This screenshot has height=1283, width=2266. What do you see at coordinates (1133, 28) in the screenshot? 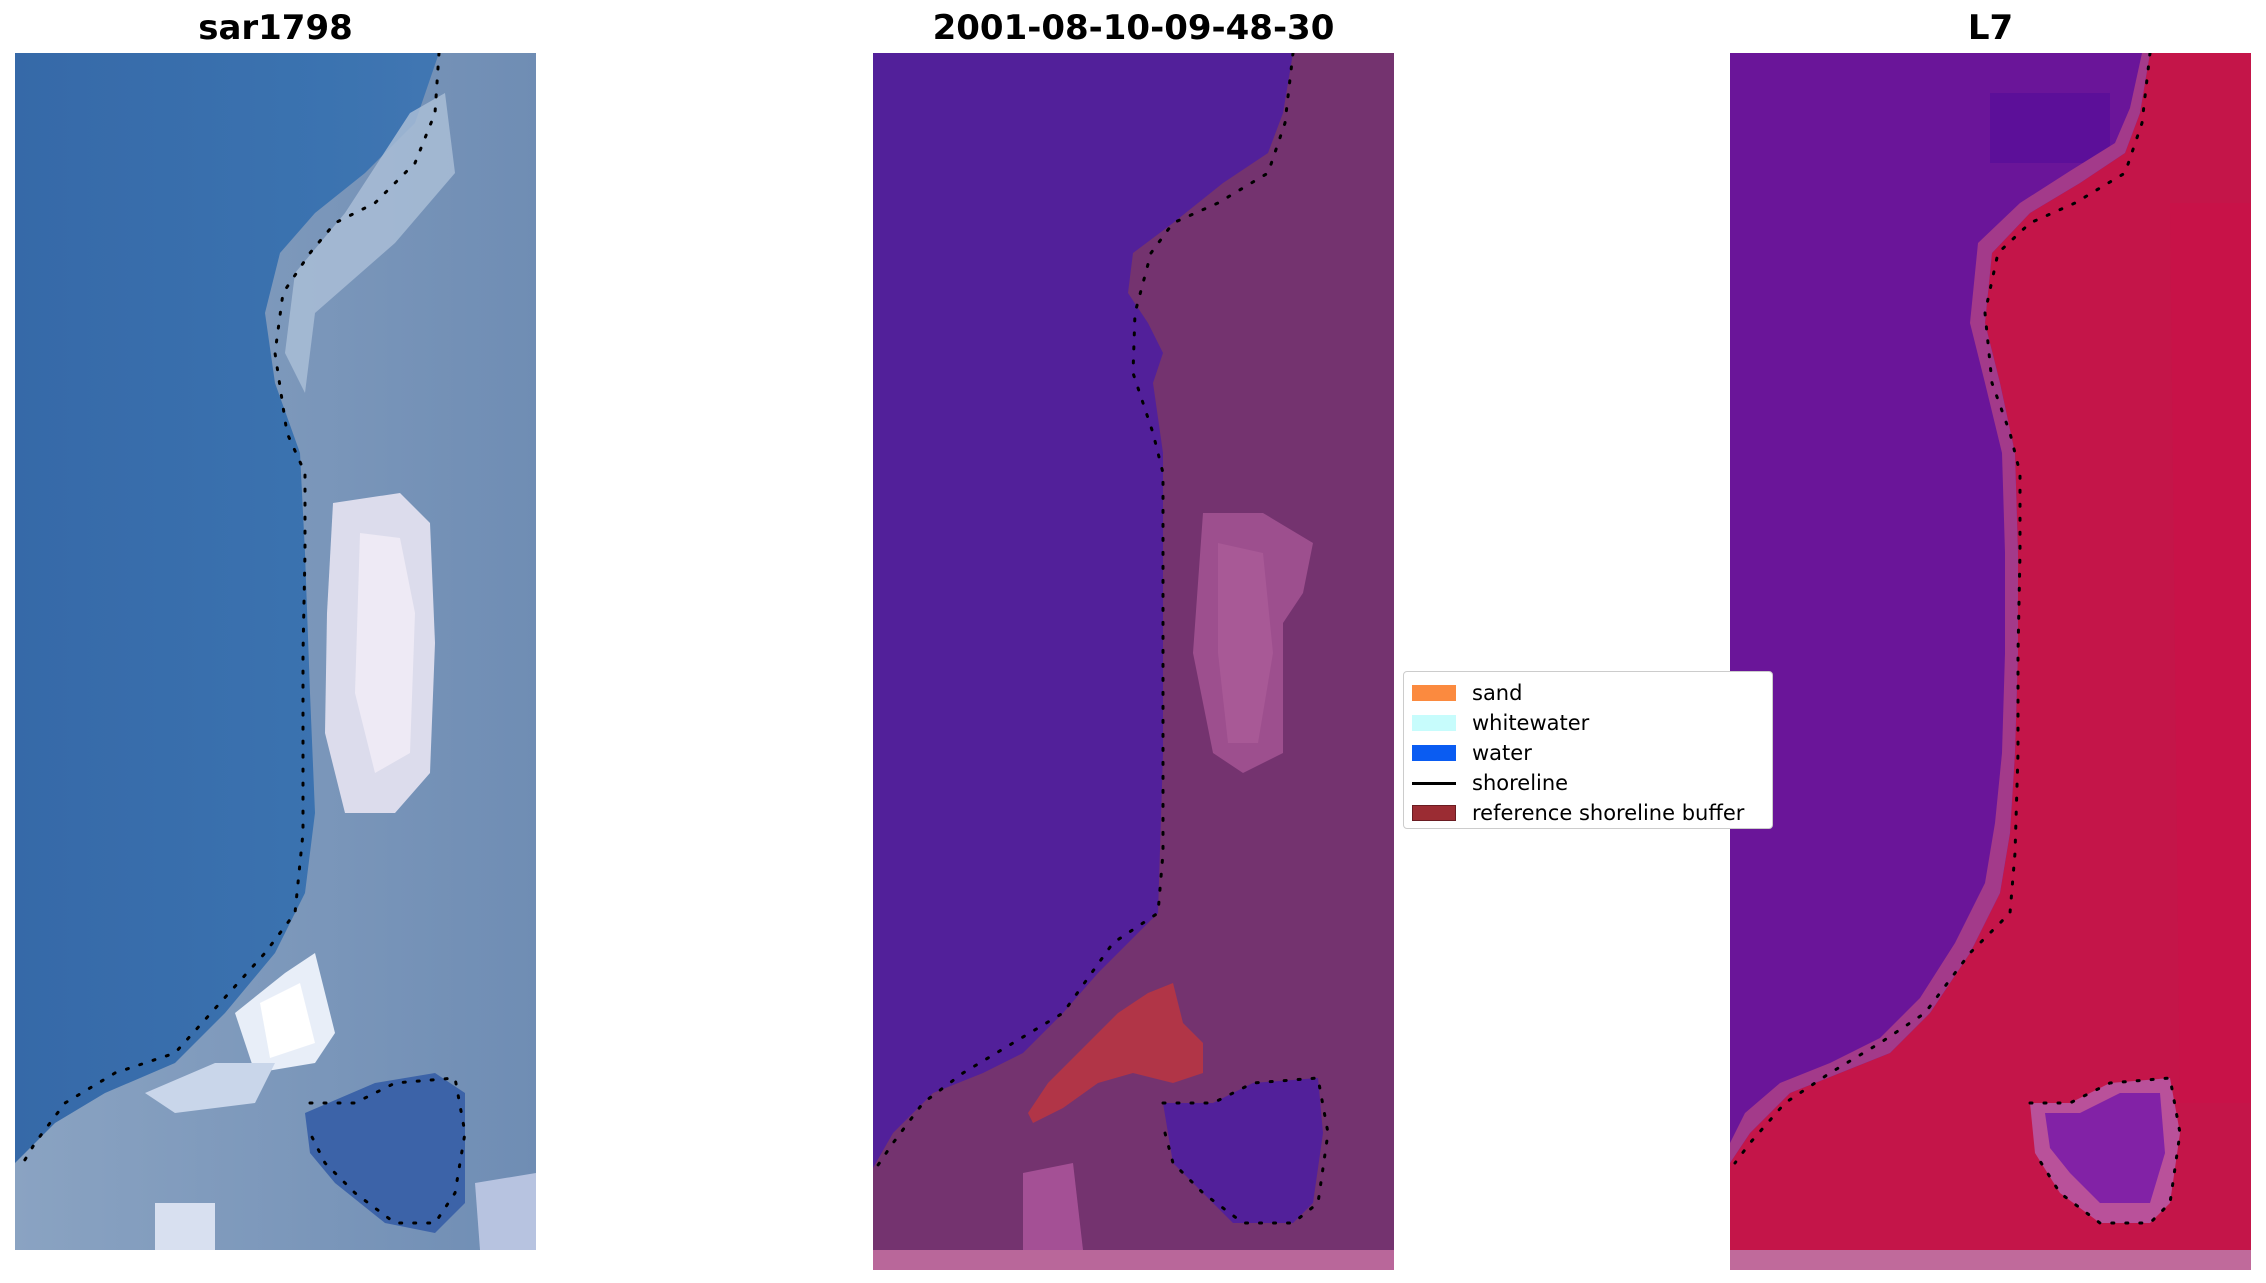
I see `panel-title-2: 2001-08-10-09-48-30` at bounding box center [1133, 28].